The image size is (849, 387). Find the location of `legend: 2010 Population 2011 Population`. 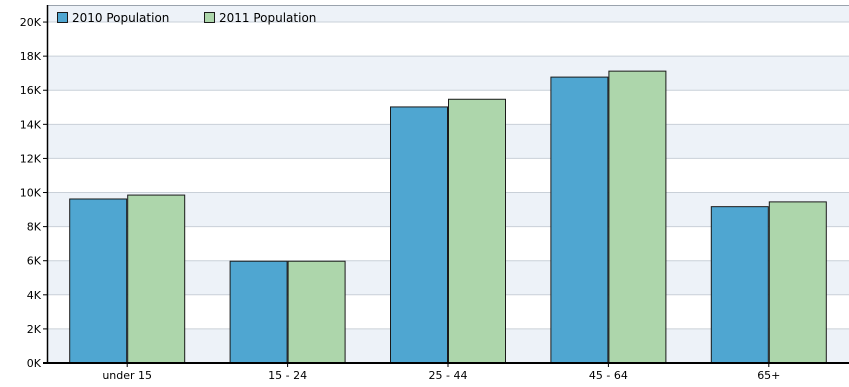

legend: 2010 Population 2011 Population is located at coordinates (186, 18).